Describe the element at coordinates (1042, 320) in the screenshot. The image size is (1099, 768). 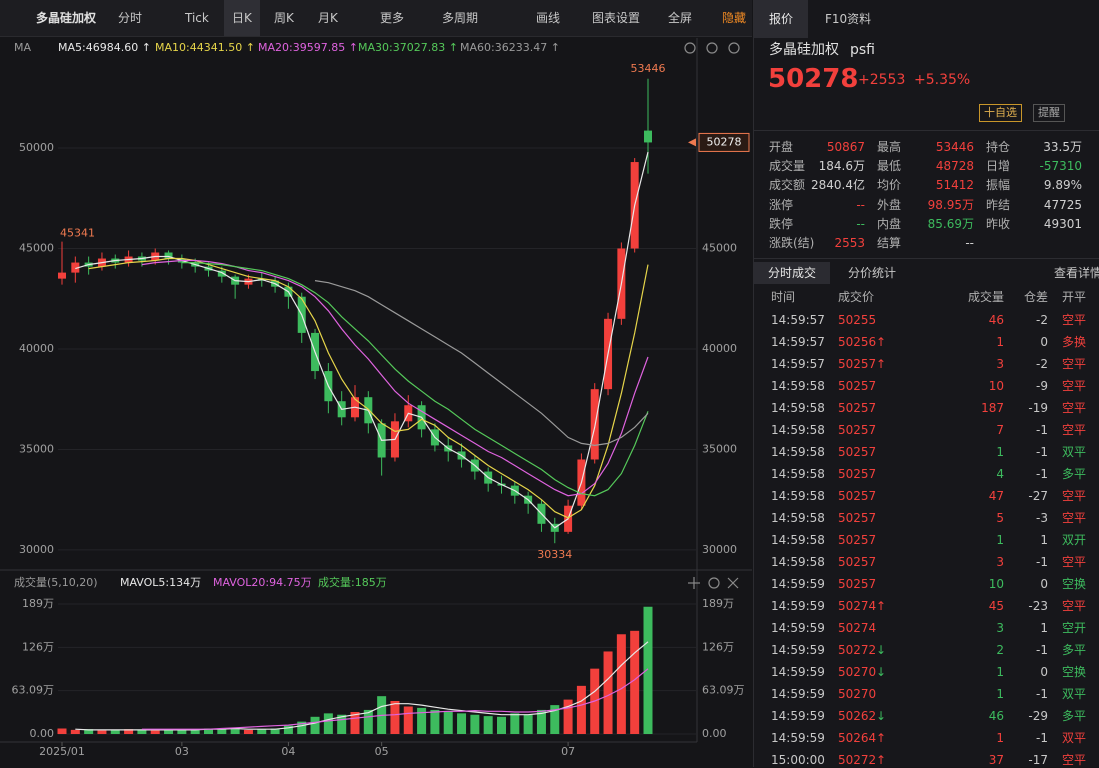
I see `trade-oi: -2` at that location.